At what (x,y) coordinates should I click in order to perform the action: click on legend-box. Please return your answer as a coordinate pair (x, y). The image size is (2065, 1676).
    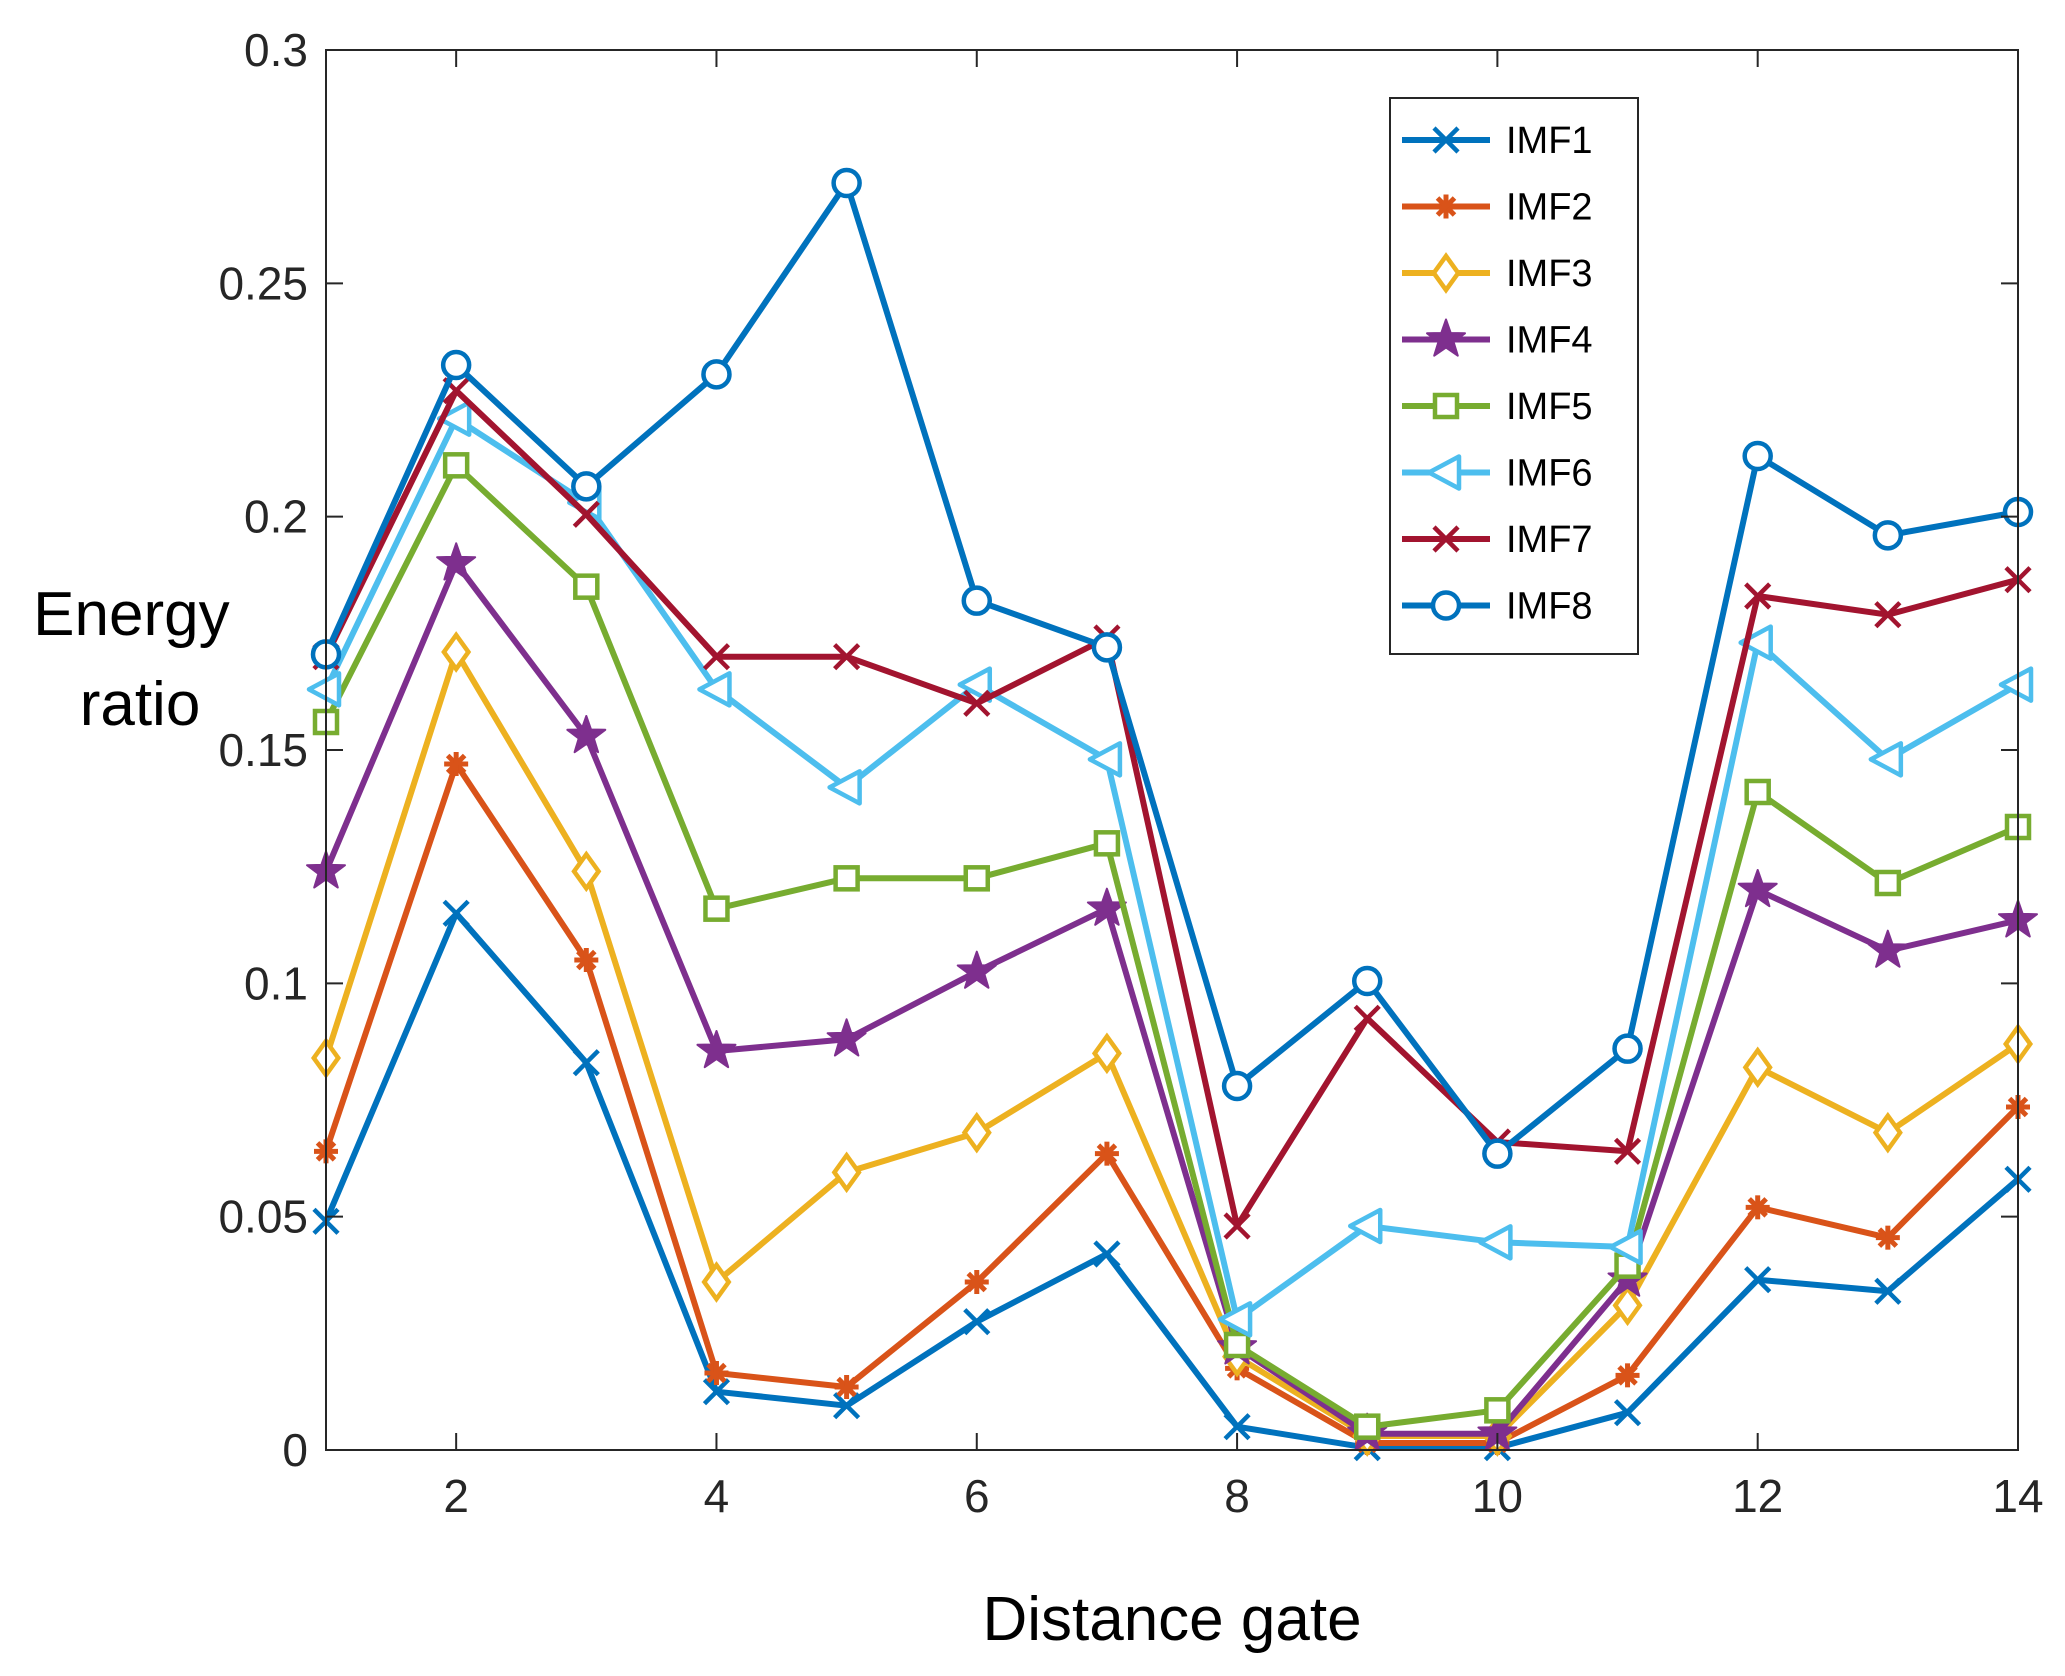
    Looking at the image, I should click on (1514, 376).